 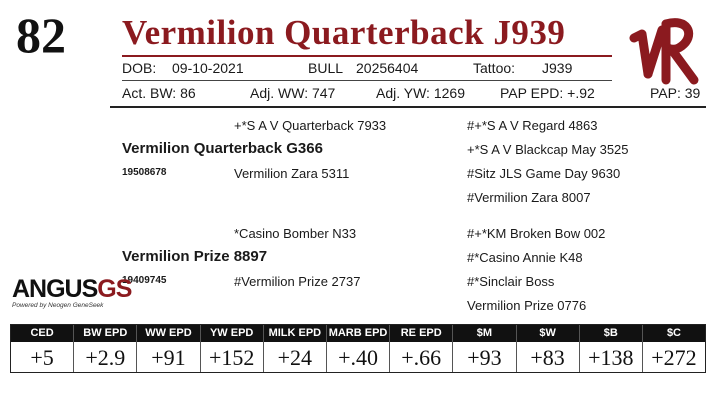 I want to click on sex-label: BULL, so click(x=326, y=68).